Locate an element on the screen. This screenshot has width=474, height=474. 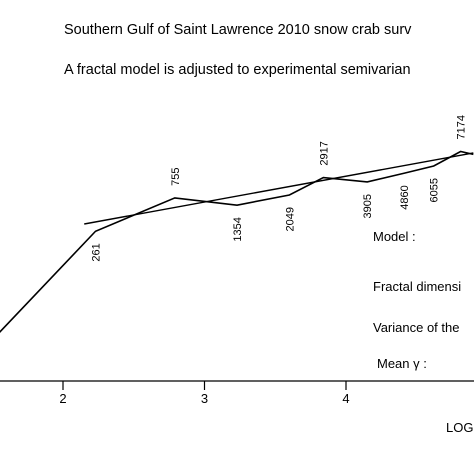
x-tick-label: 2 is located at coordinates (62, 398).